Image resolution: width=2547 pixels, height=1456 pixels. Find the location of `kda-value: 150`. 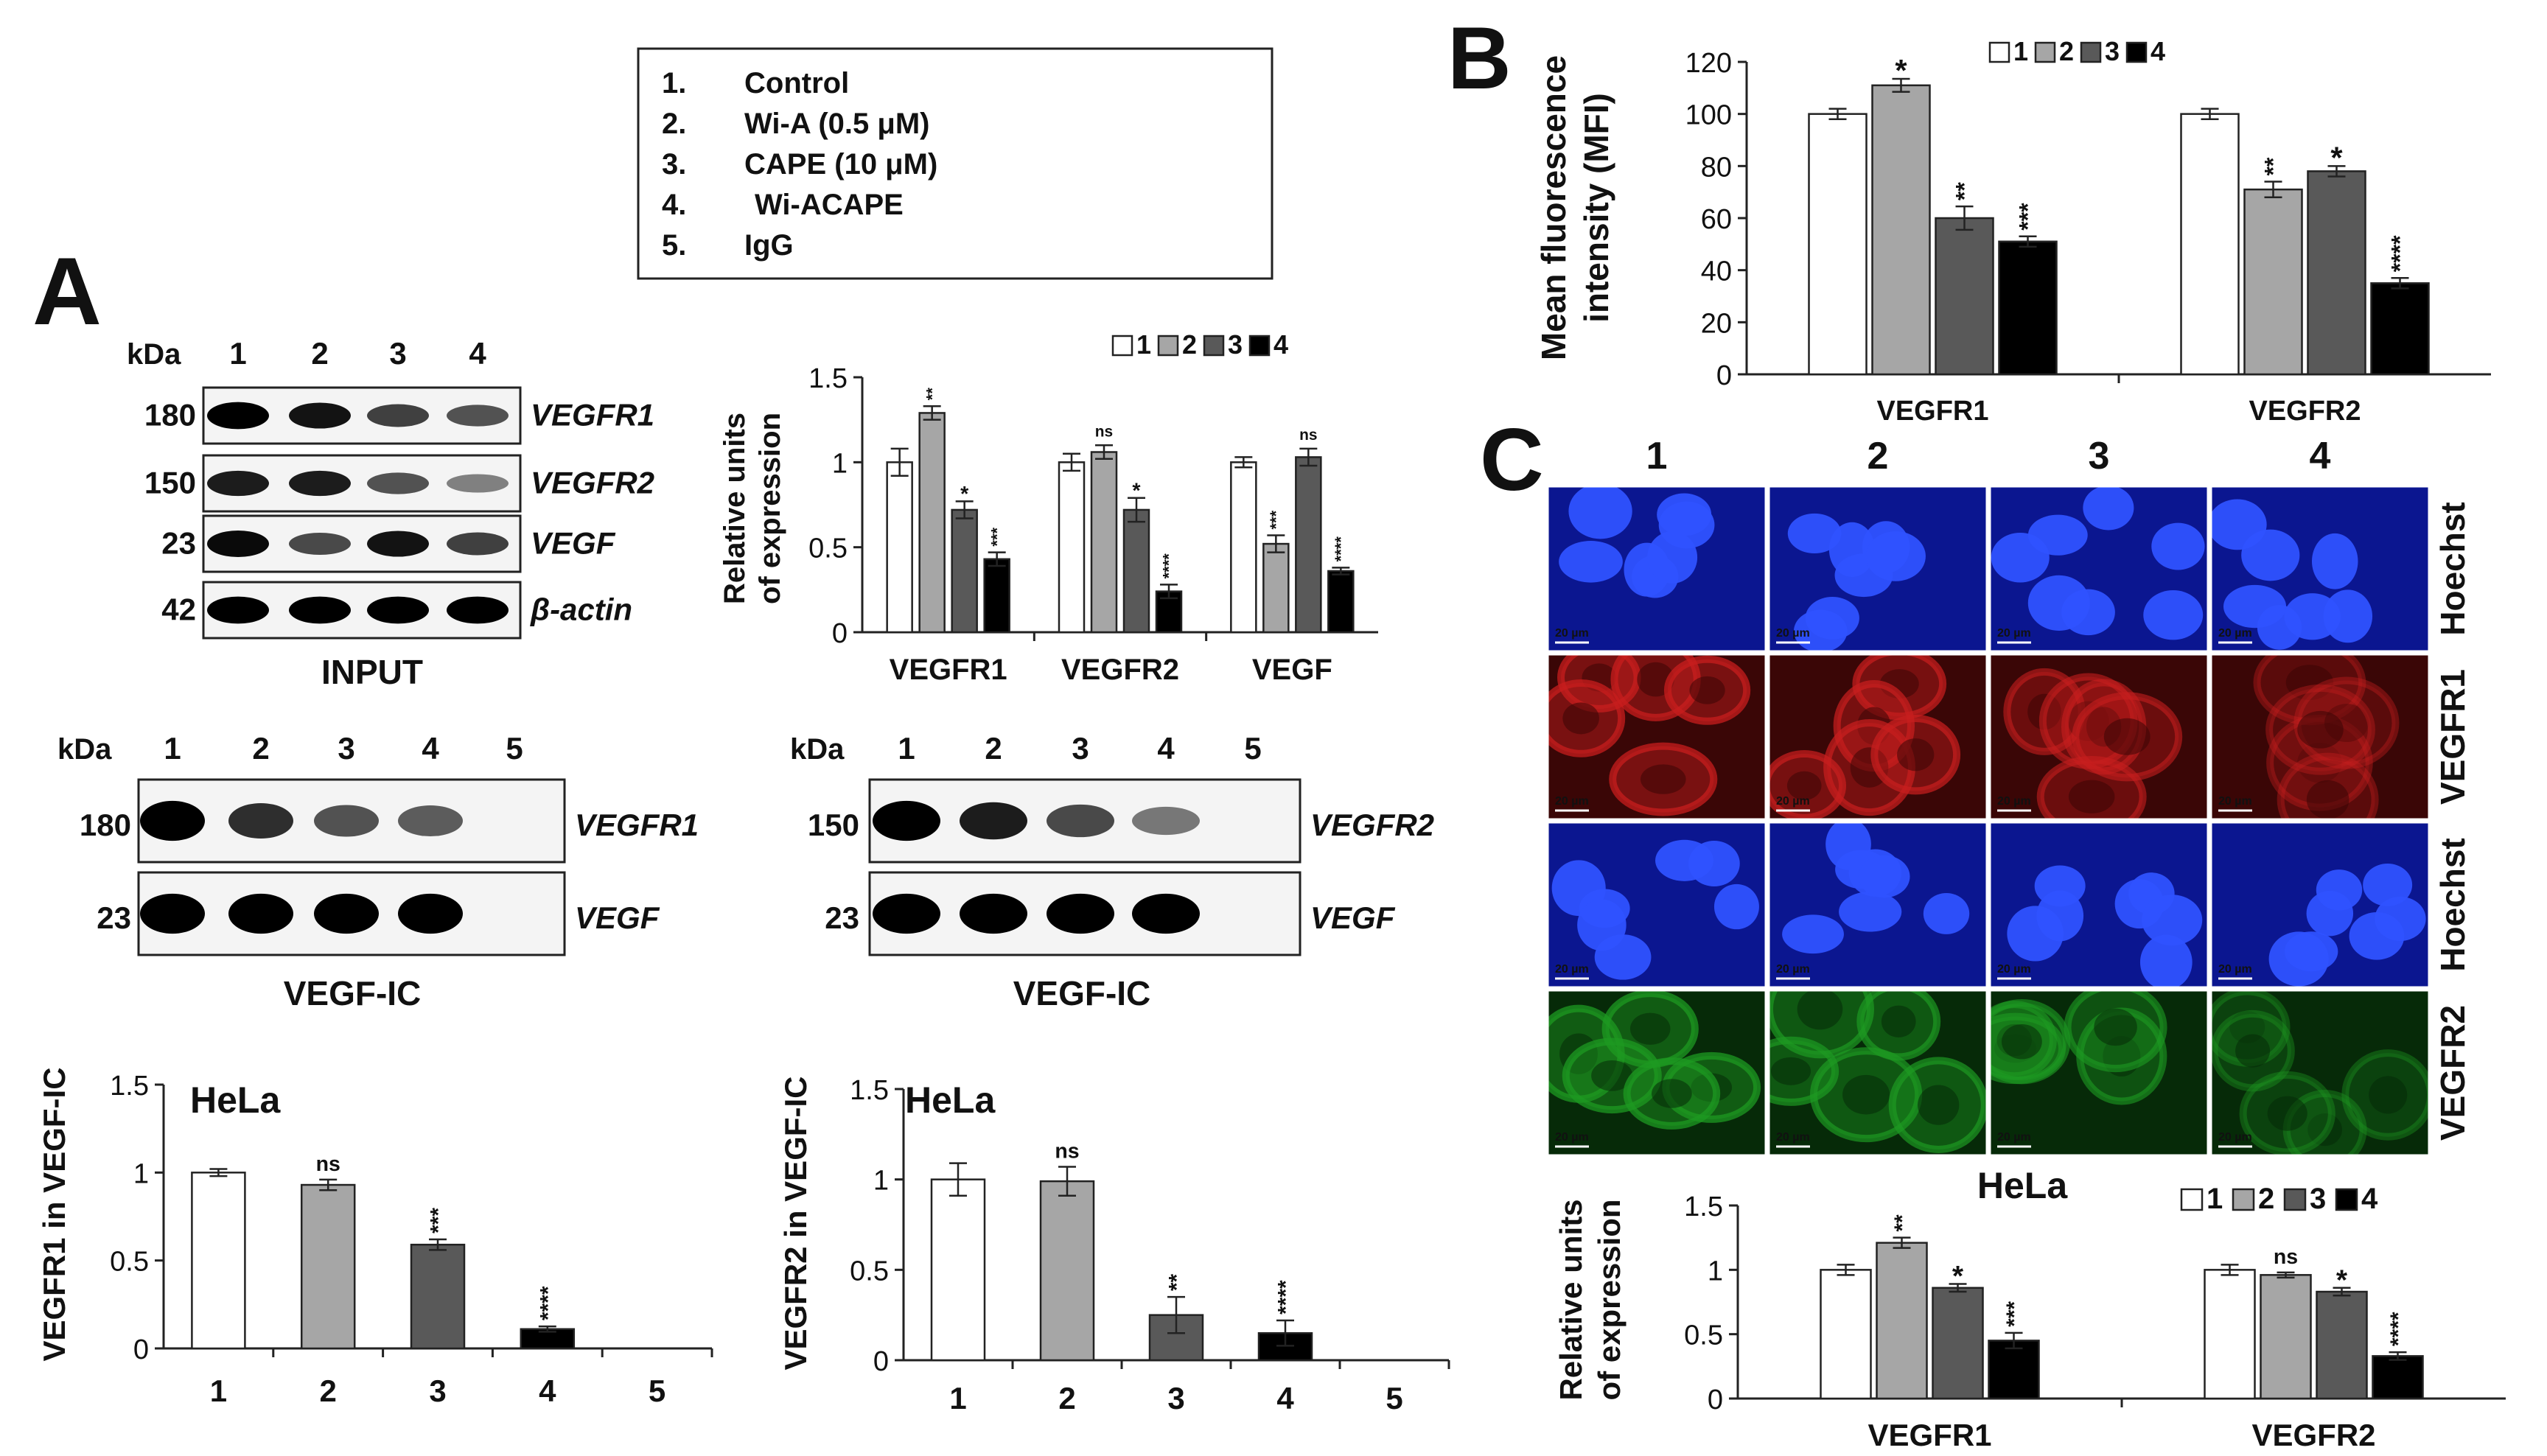

kda-value: 150 is located at coordinates (833, 825).